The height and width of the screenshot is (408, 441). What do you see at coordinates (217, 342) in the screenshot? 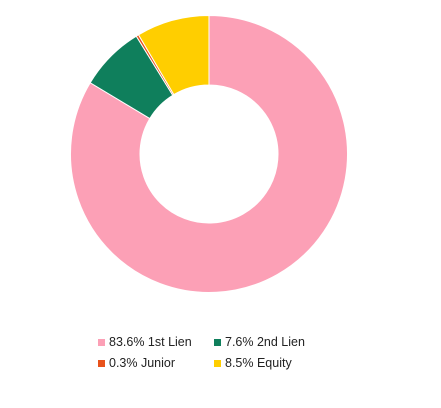
I see `legend-swatch-2nd-lien` at bounding box center [217, 342].